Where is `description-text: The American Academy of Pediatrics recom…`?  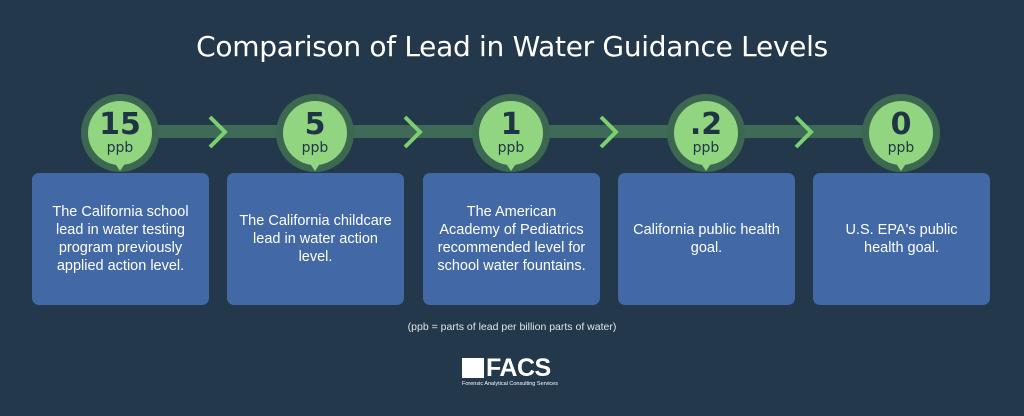 description-text: The American Academy of Pediatrics recom… is located at coordinates (511, 239).